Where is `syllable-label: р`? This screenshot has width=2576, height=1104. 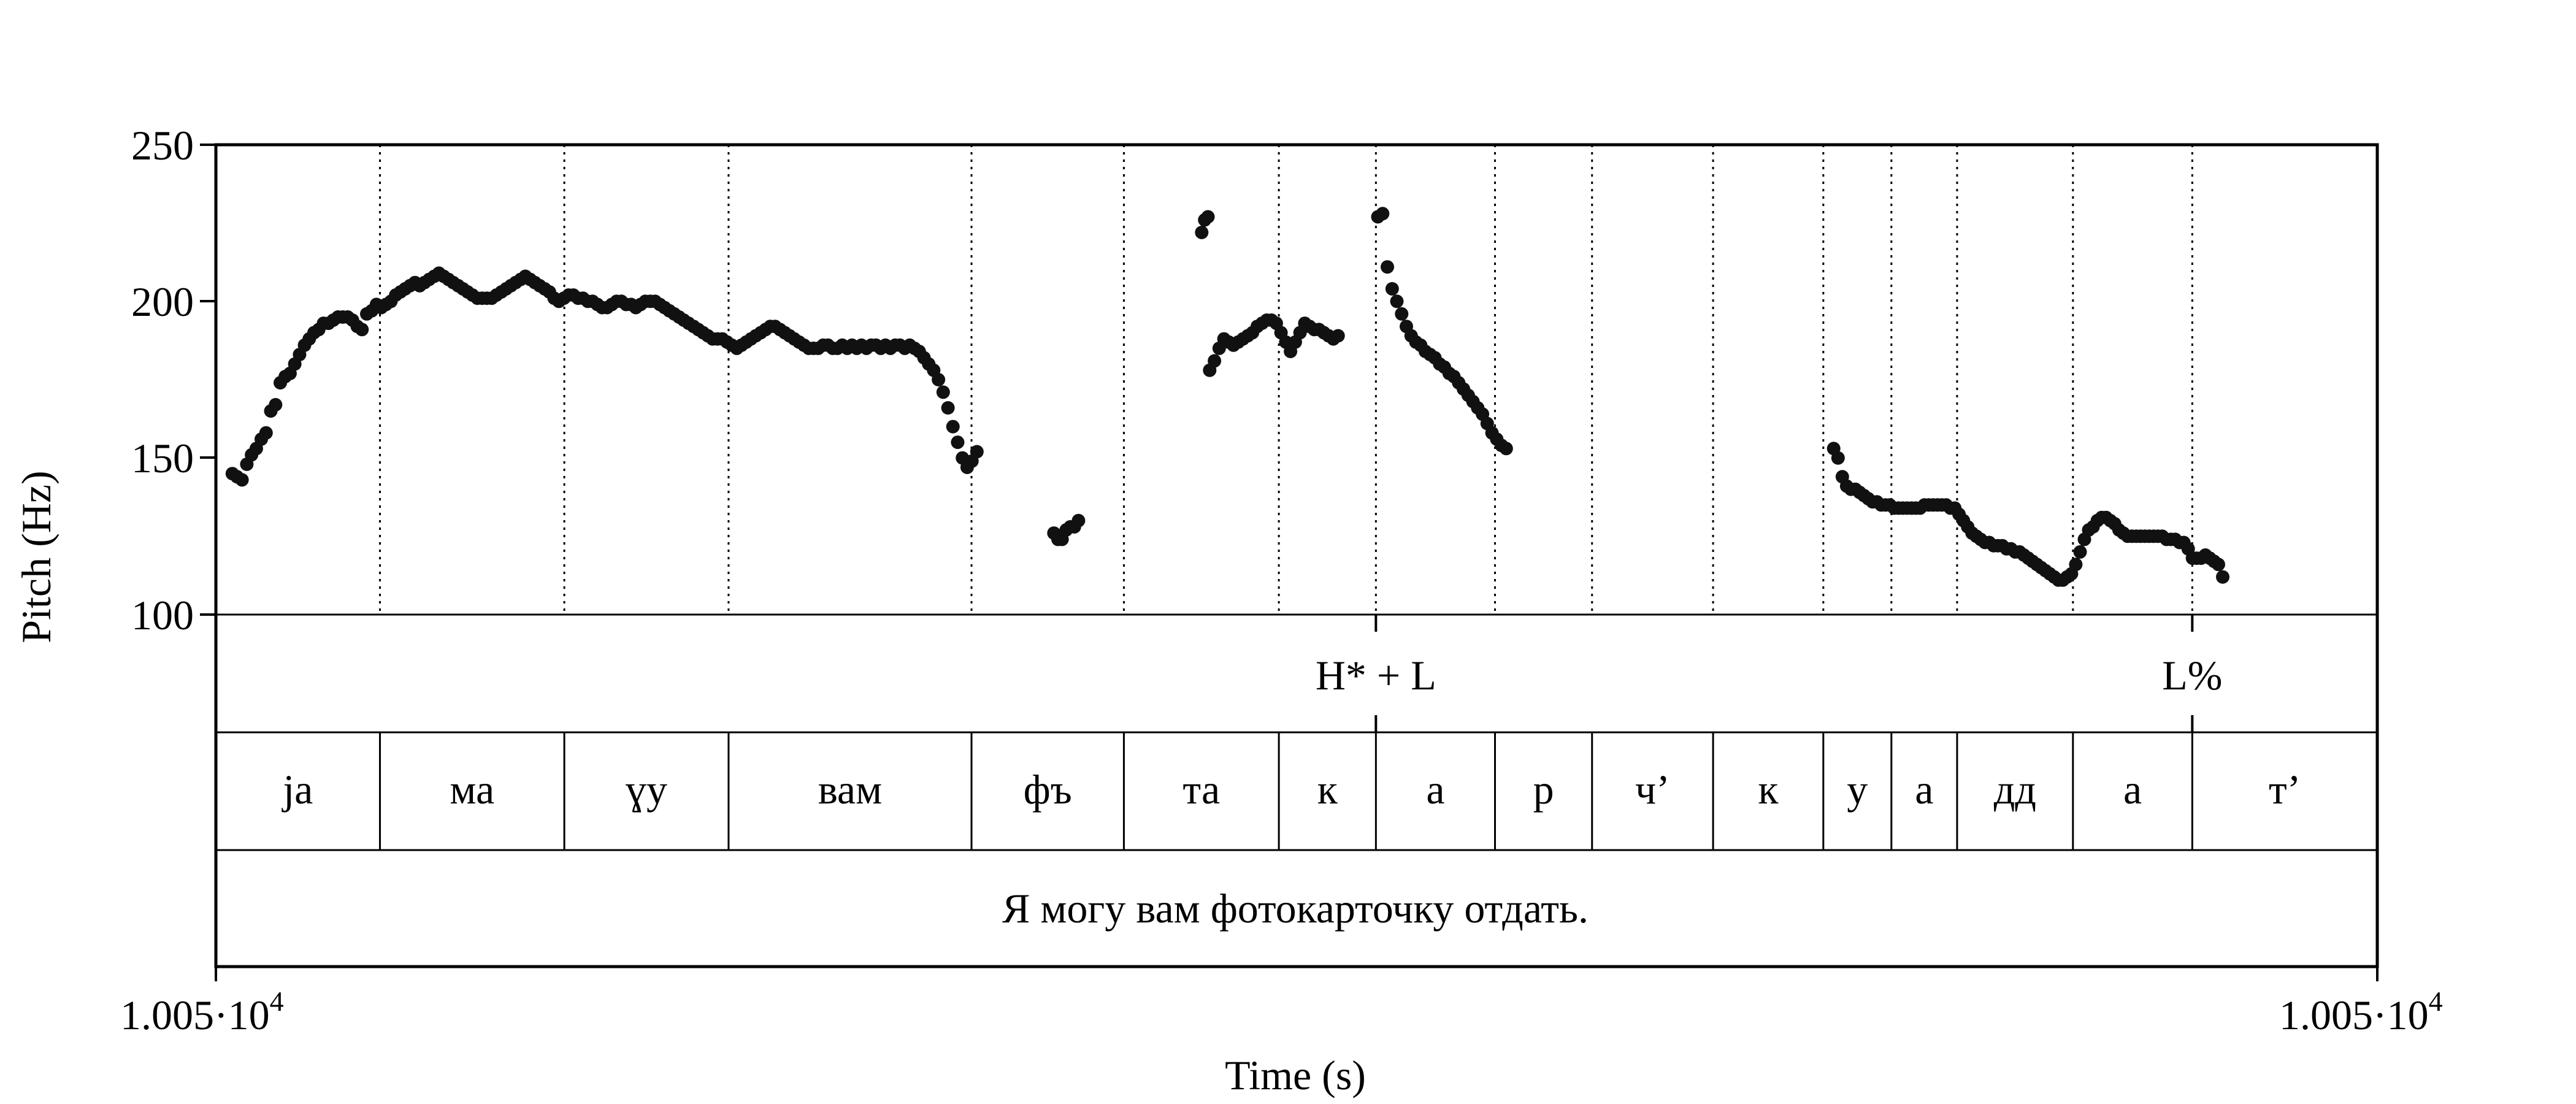
syllable-label: р is located at coordinates (1543, 789).